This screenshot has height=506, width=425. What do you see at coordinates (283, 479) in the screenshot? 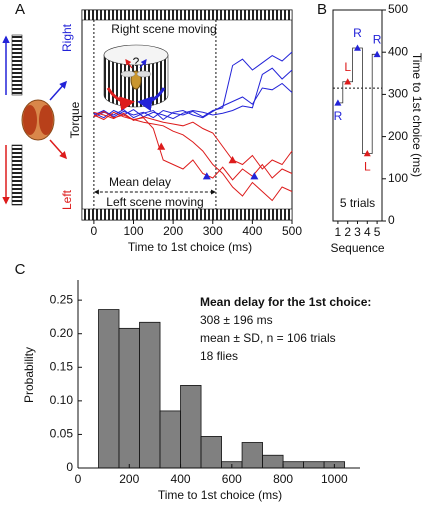
I see `x-tick-label: 800` at bounding box center [283, 479].